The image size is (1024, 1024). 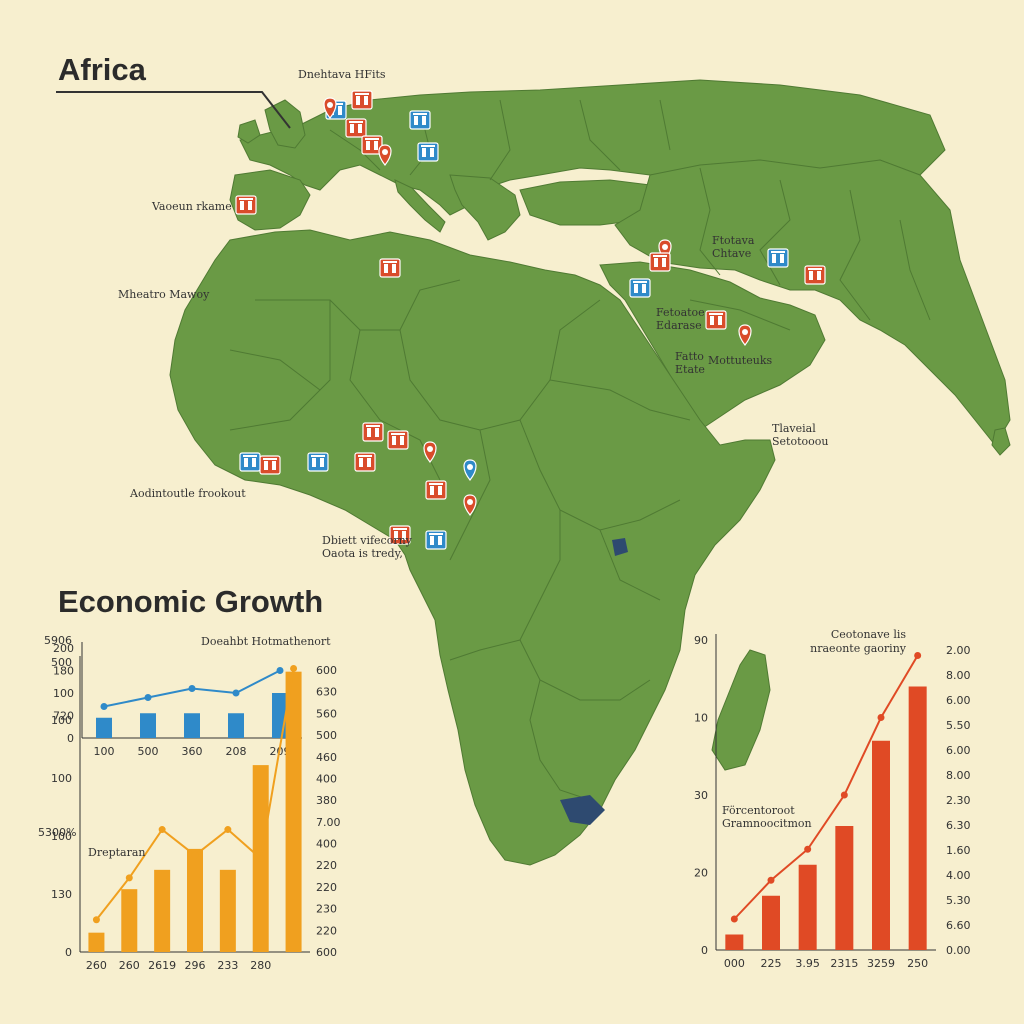 I want to click on map-marker-m24, so click(x=365, y=462).